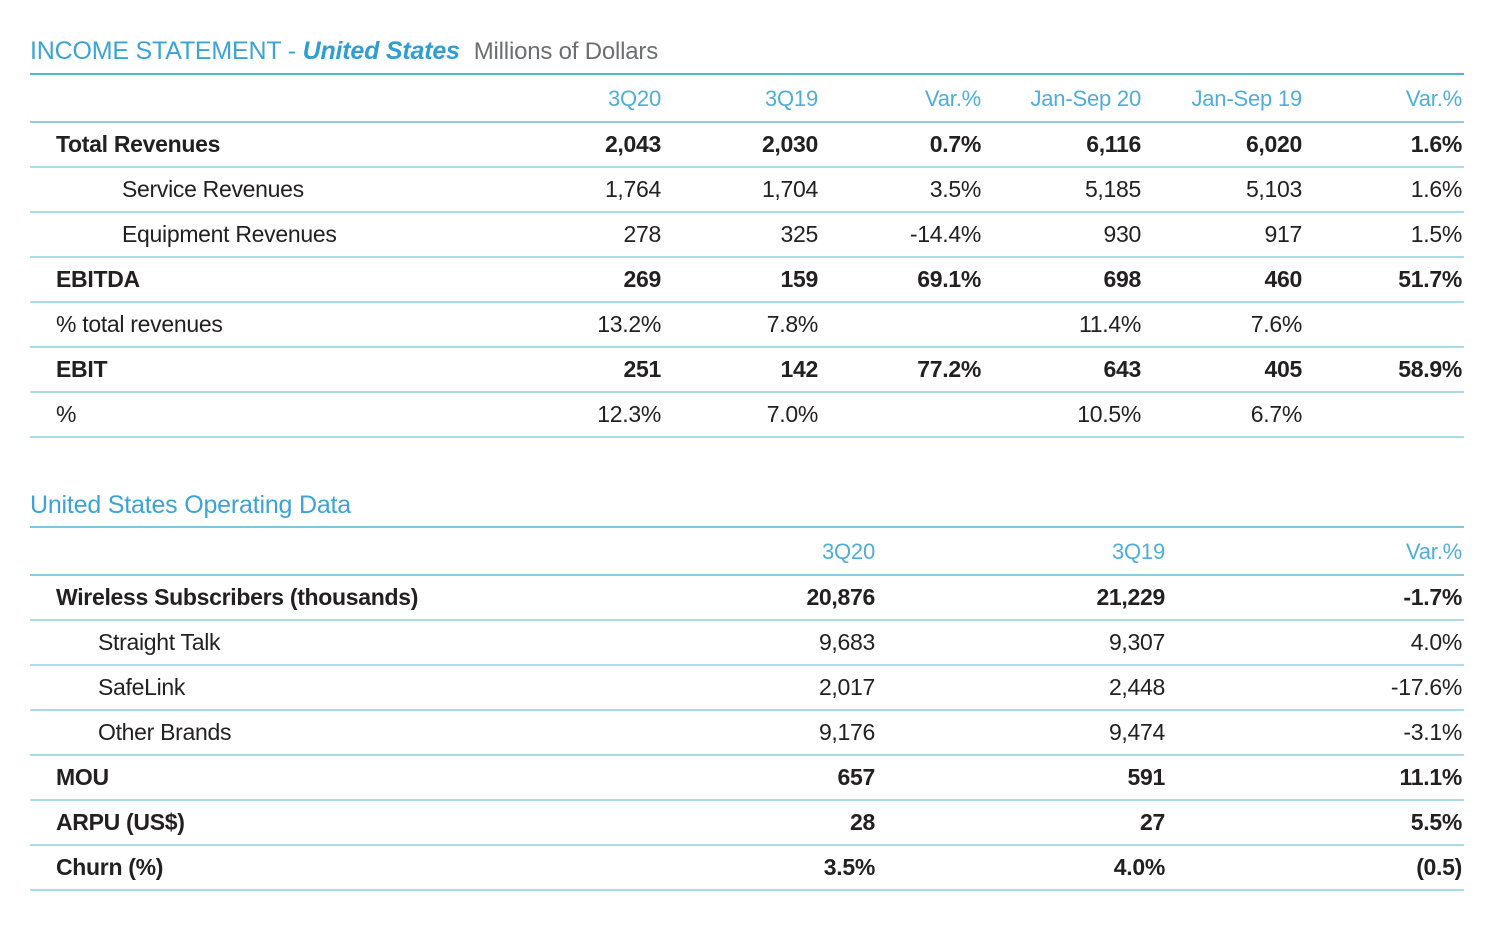  What do you see at coordinates (265, 325) in the screenshot?
I see `row-label: % total revenues` at bounding box center [265, 325].